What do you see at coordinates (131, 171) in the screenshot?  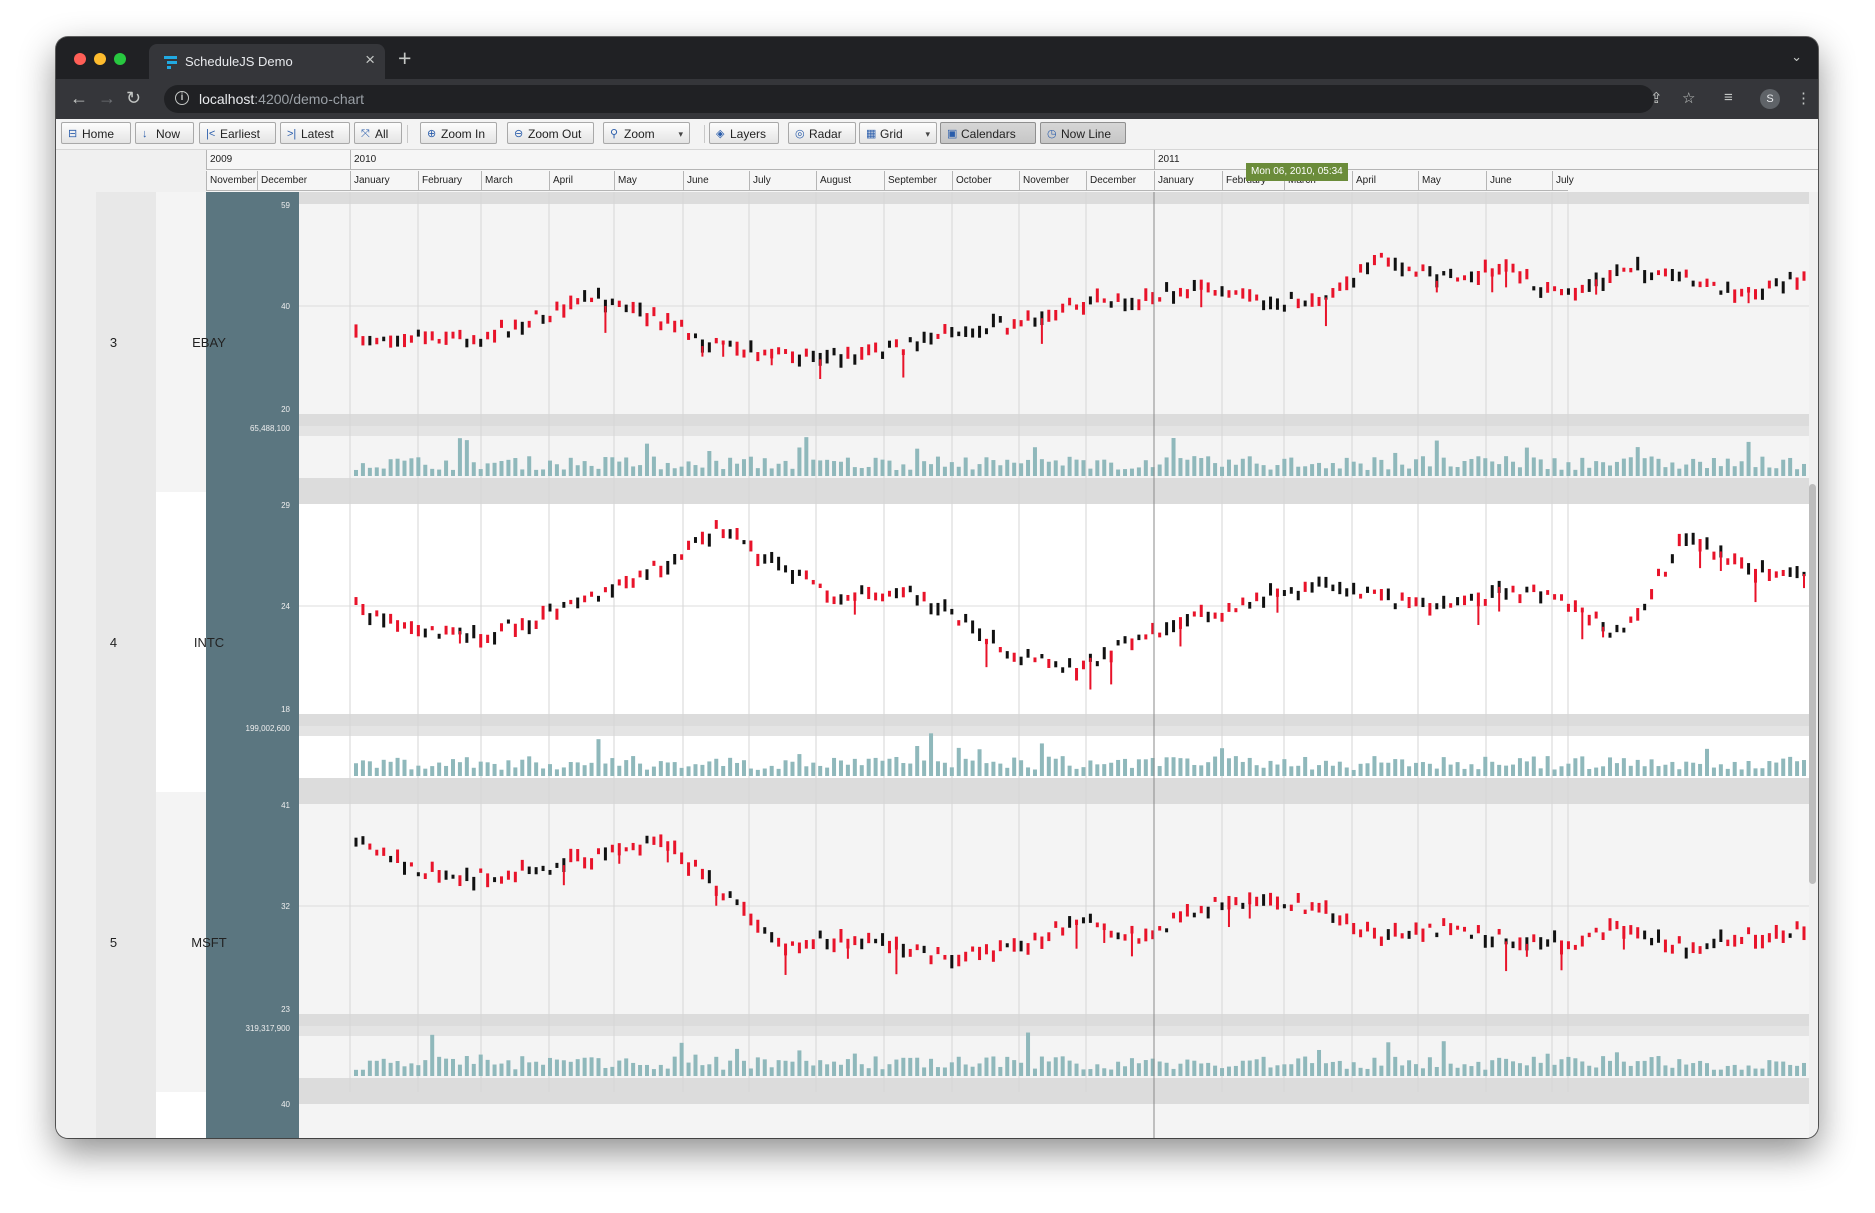 I see `header-spacer` at bounding box center [131, 171].